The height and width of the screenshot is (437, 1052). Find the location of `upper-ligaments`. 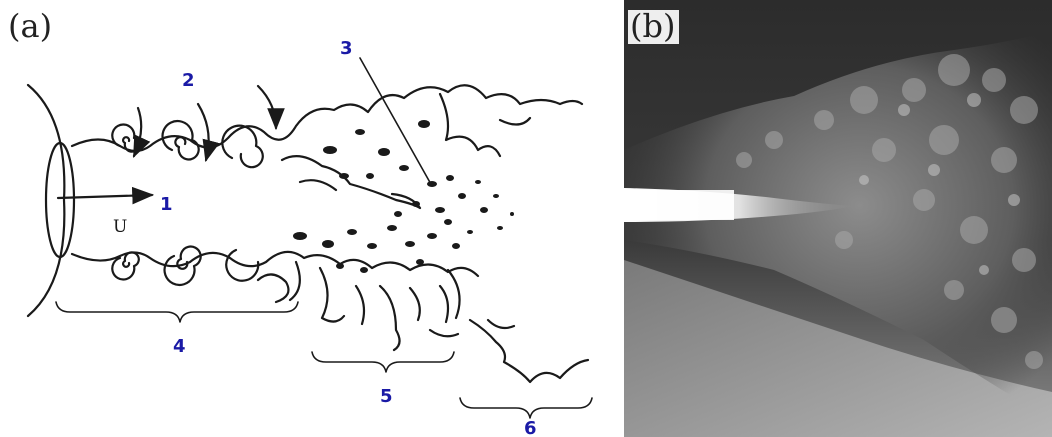

upper-ligaments is located at coordinates (351, 182).